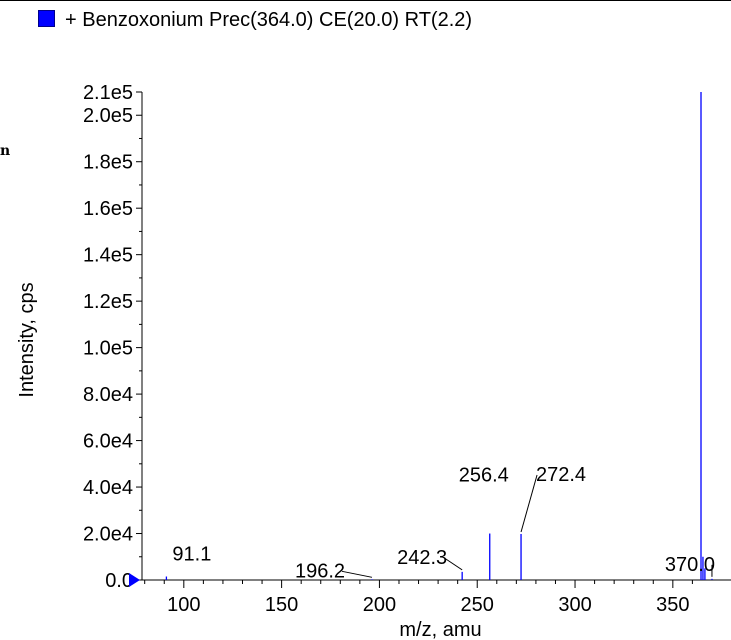 The height and width of the screenshot is (640, 731). I want to click on x-axis-title: m/z, amu, so click(440, 629).